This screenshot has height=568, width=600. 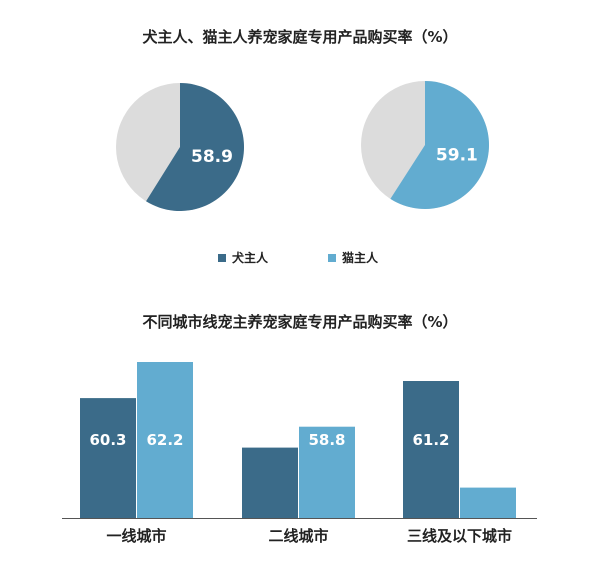 What do you see at coordinates (250, 258) in the screenshot?
I see `legend-label-dog: 犬主人` at bounding box center [250, 258].